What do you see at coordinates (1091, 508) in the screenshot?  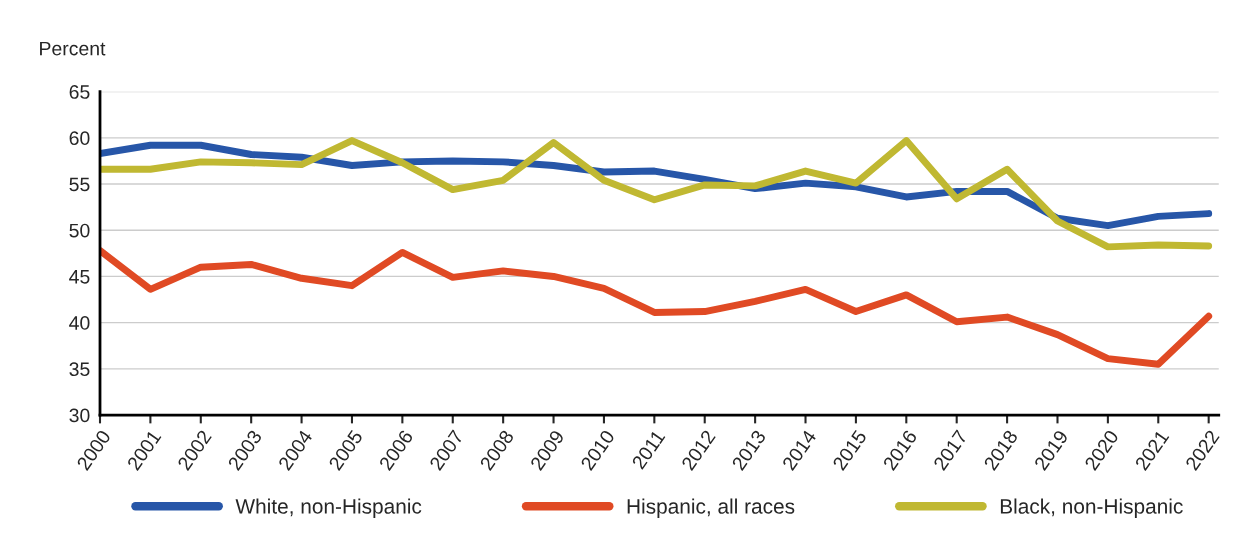 I see `legend-label: Black, non-Hispanic` at bounding box center [1091, 508].